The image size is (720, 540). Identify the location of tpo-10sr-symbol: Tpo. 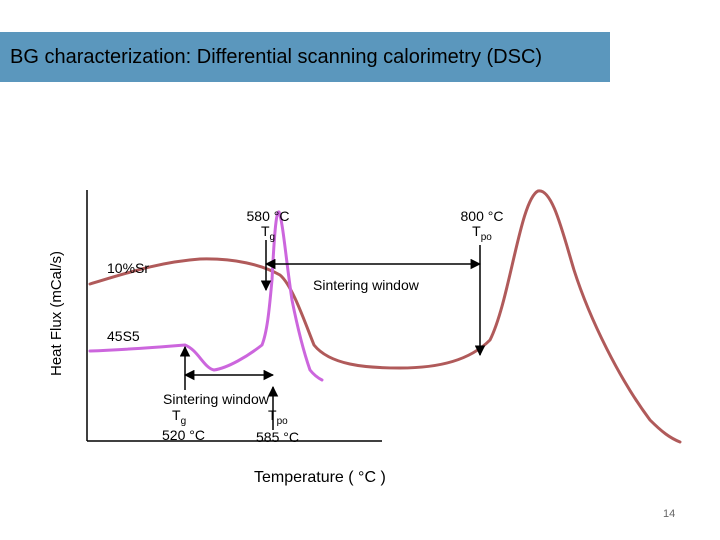
(482, 233).